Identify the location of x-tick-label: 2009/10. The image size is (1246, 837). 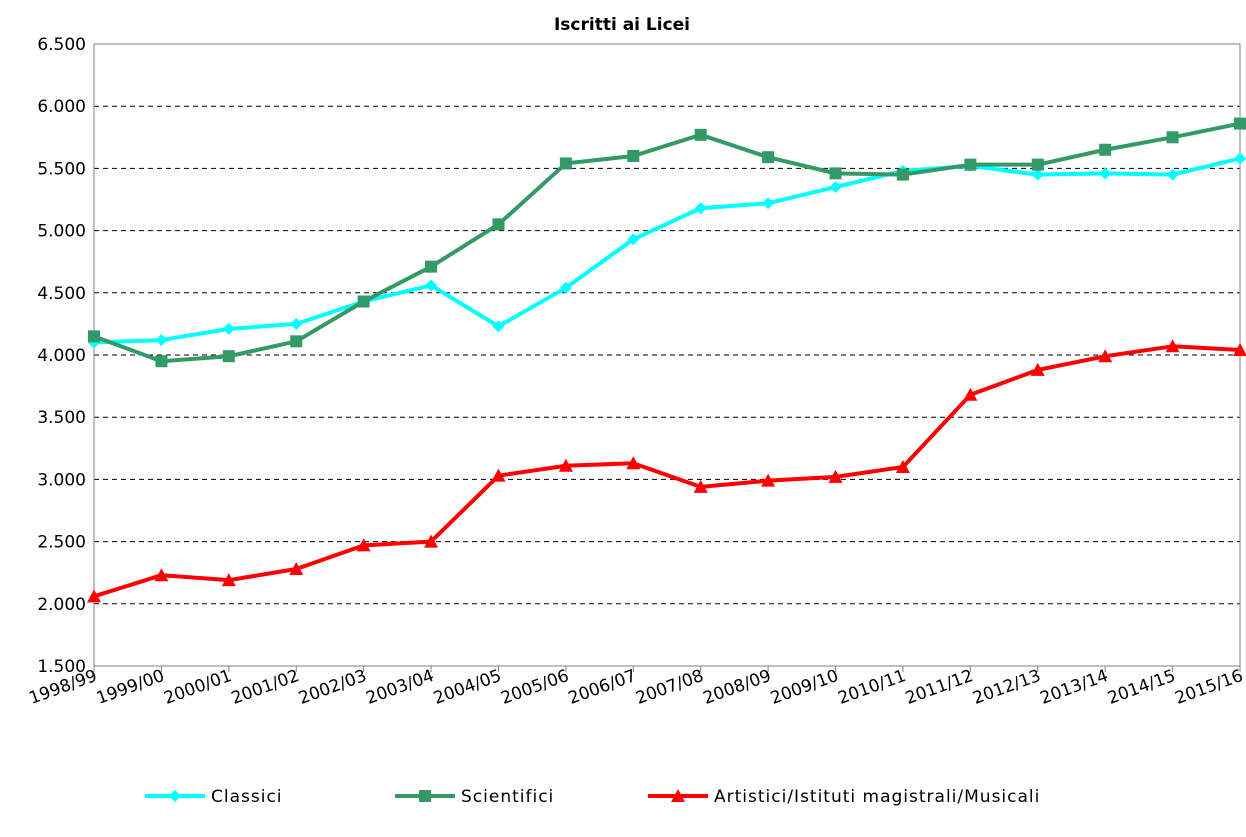
(804, 687).